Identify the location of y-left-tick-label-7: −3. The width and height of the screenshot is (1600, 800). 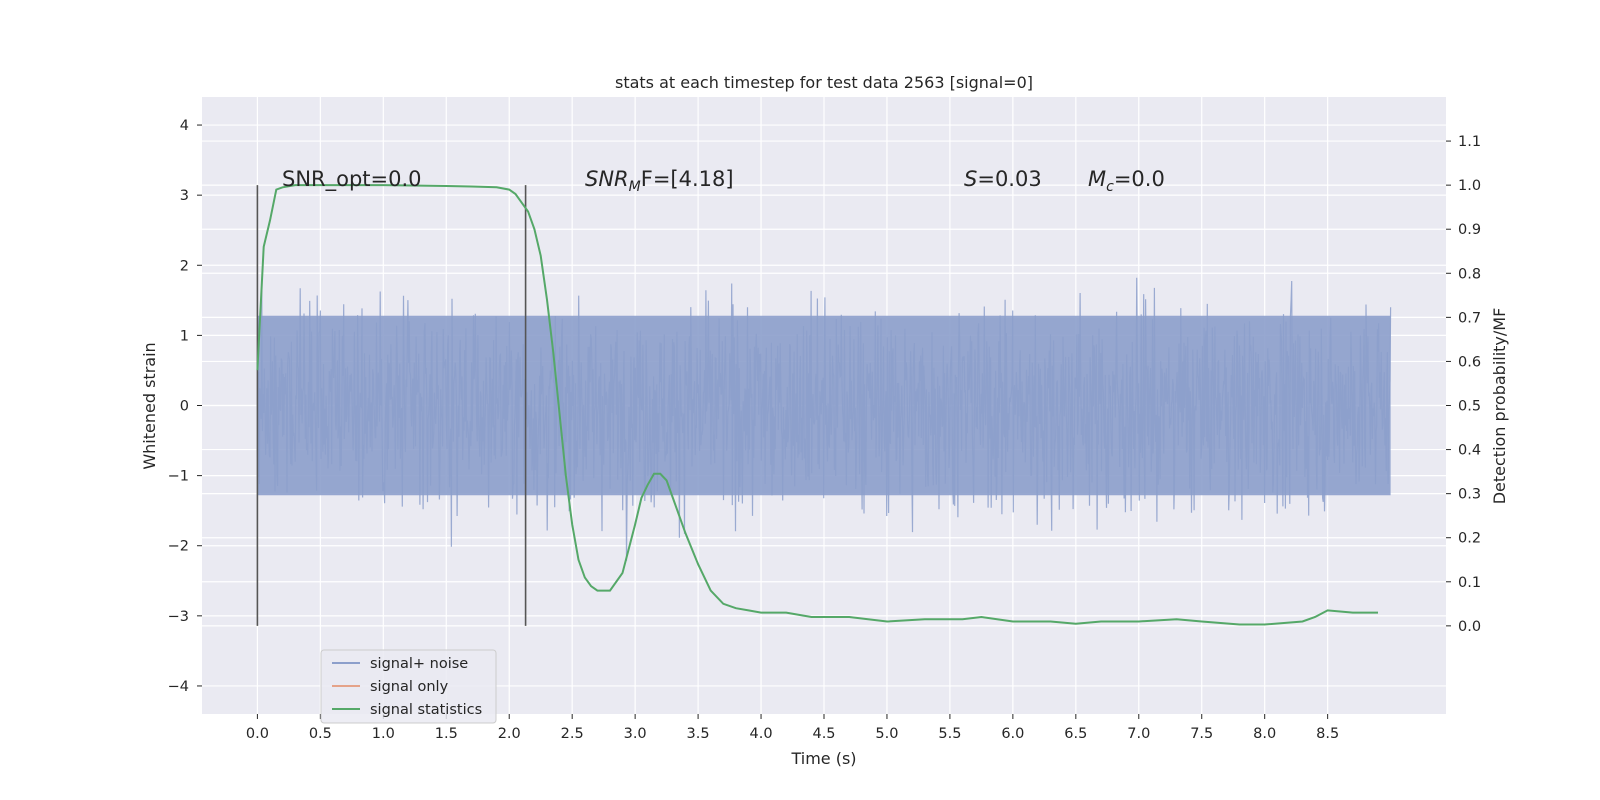
(178, 617).